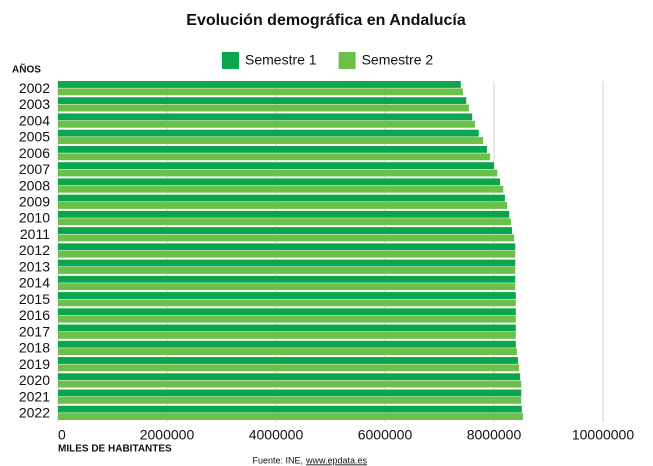  What do you see at coordinates (34, 169) in the screenshot?
I see `y-tick-label: 2007` at bounding box center [34, 169].